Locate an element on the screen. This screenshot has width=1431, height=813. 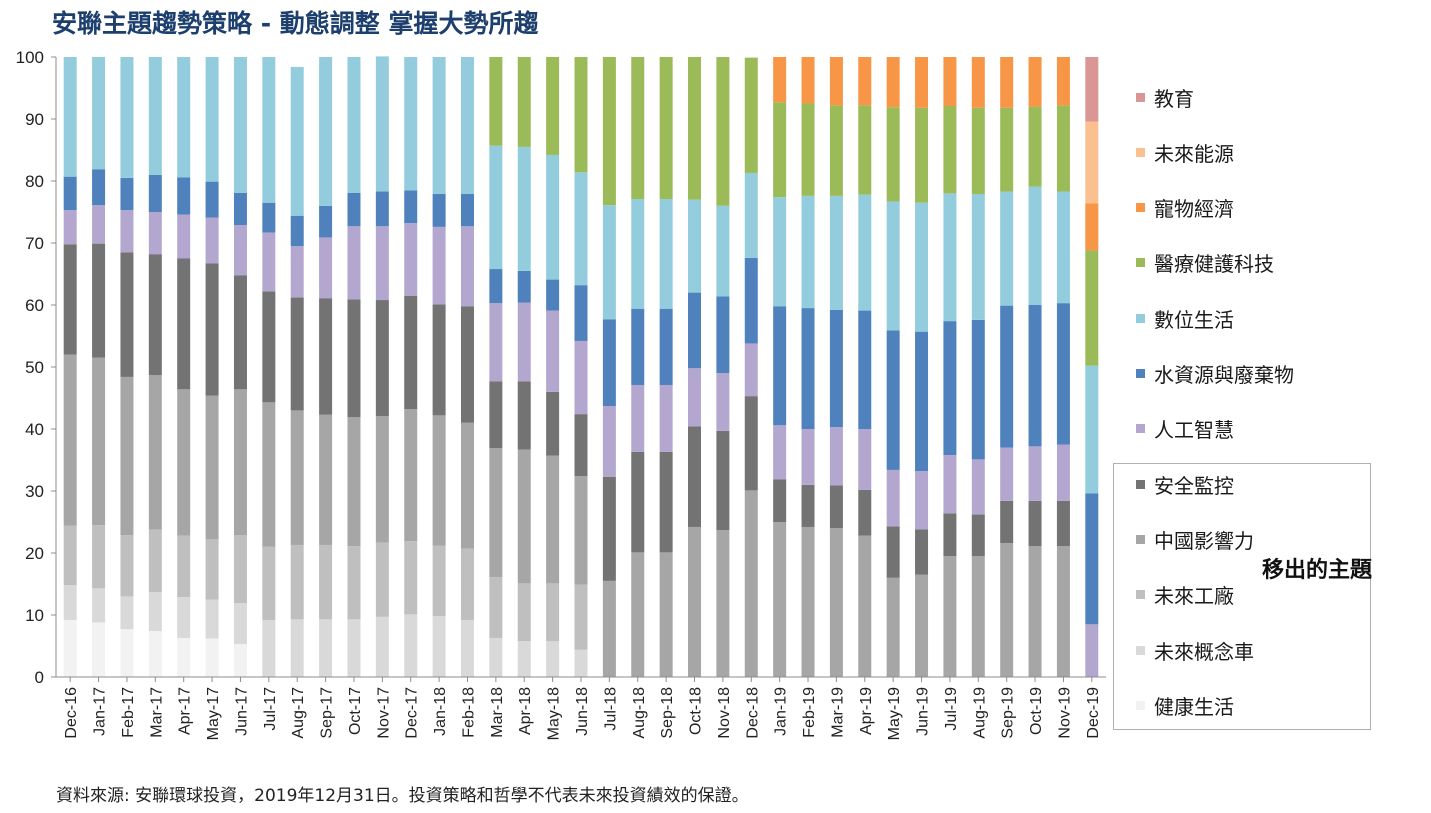
bar-segment-Sep-19-s4 is located at coordinates (1007, 522).